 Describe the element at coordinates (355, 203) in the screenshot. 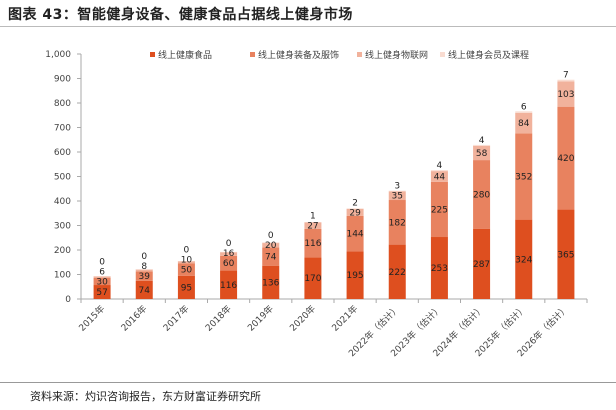

I see `data-label: 2` at that location.